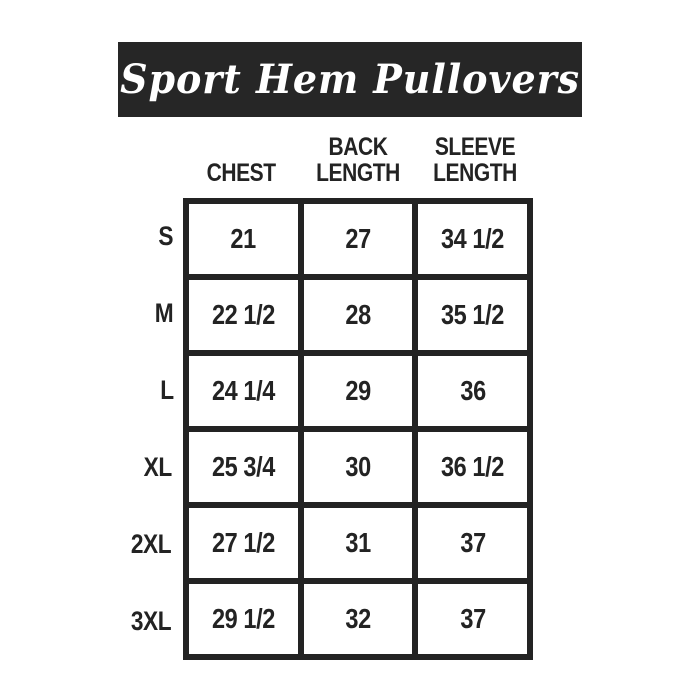  I want to click on cell-value: 36, so click(472, 390).